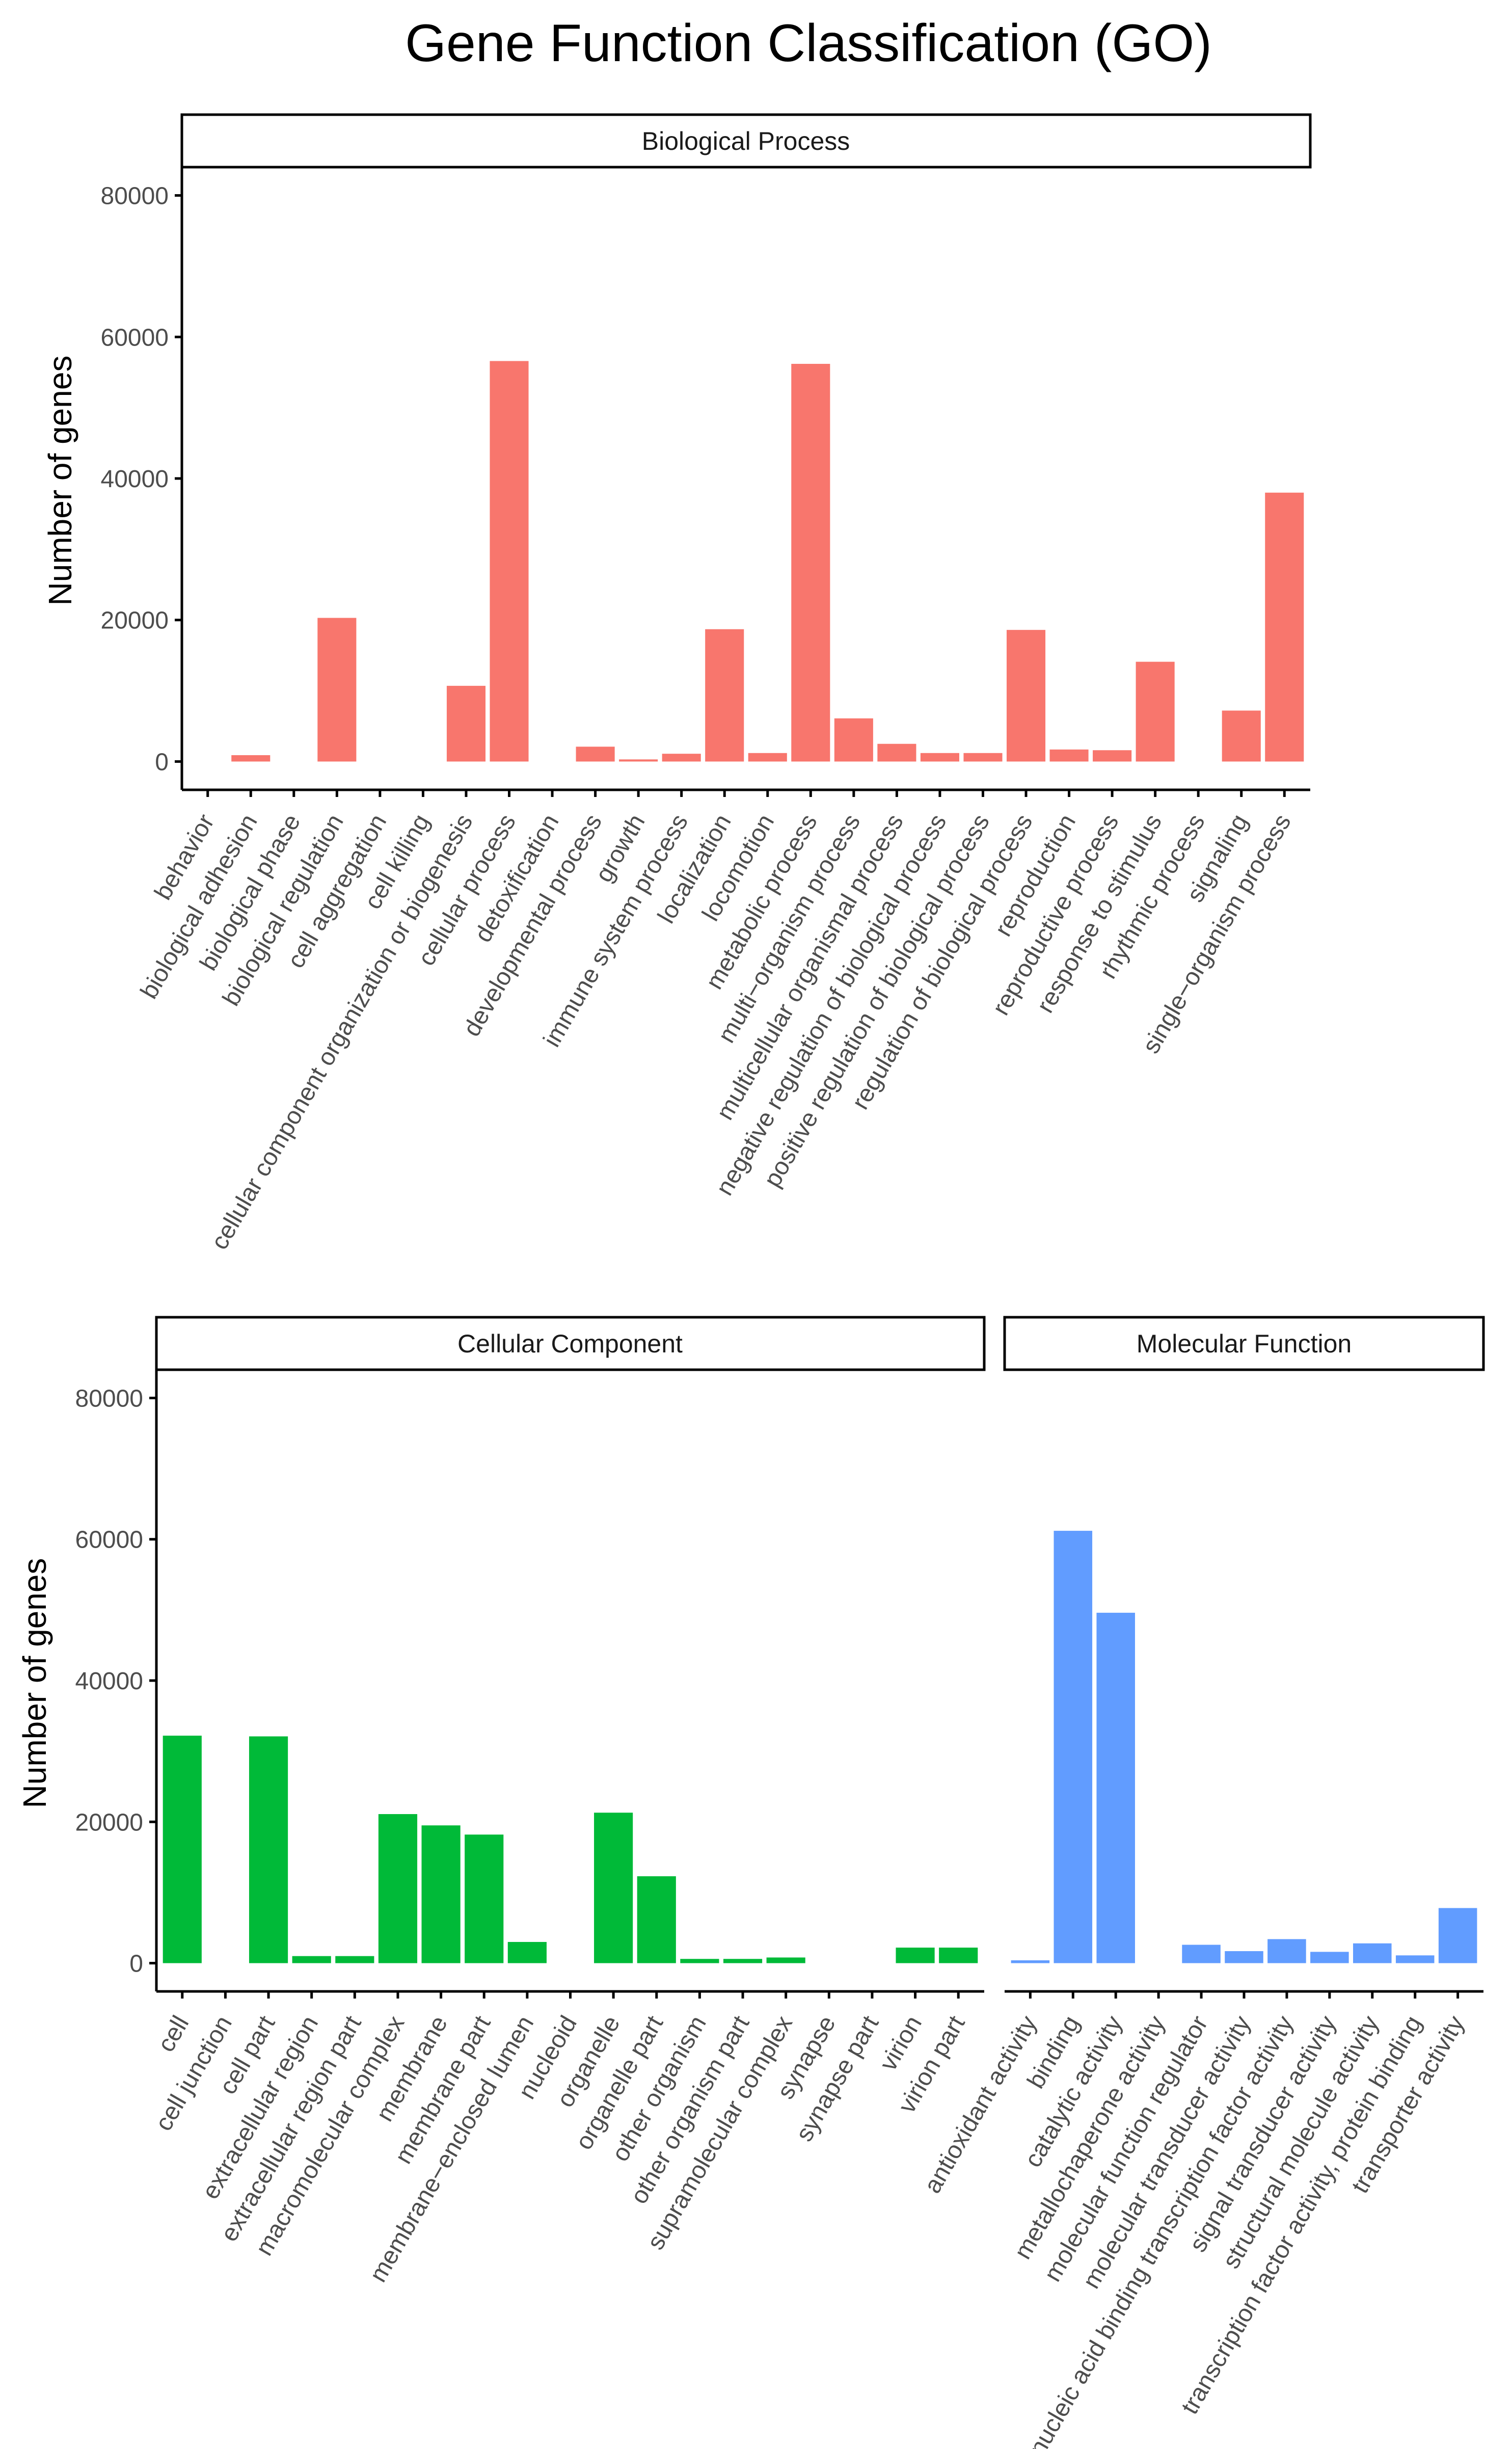 The width and height of the screenshot is (1512, 2449). Describe the element at coordinates (724, 695) in the screenshot. I see `bp-bar-localization` at that location.